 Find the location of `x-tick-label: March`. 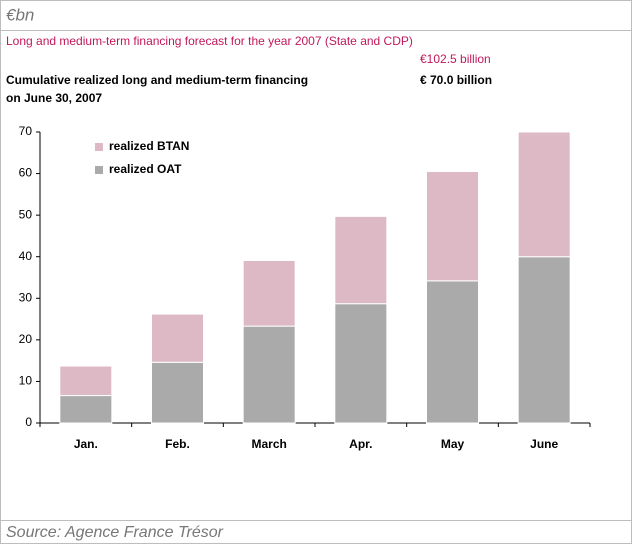

x-tick-label: March is located at coordinates (268, 444).